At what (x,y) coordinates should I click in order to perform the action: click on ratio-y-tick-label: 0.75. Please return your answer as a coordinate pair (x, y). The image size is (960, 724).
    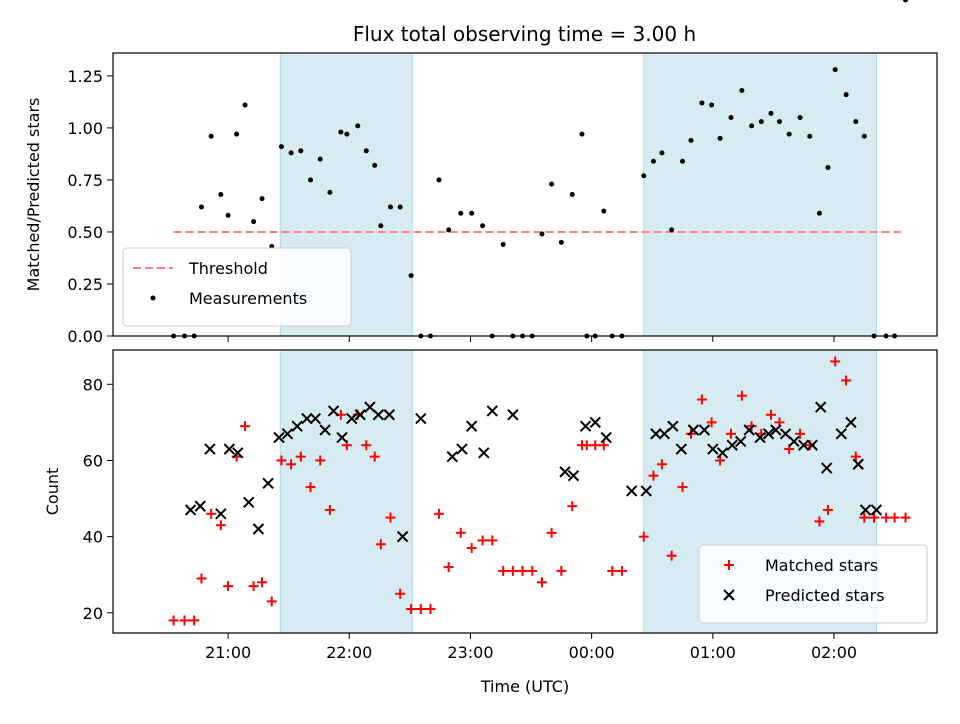
    Looking at the image, I should click on (85, 180).